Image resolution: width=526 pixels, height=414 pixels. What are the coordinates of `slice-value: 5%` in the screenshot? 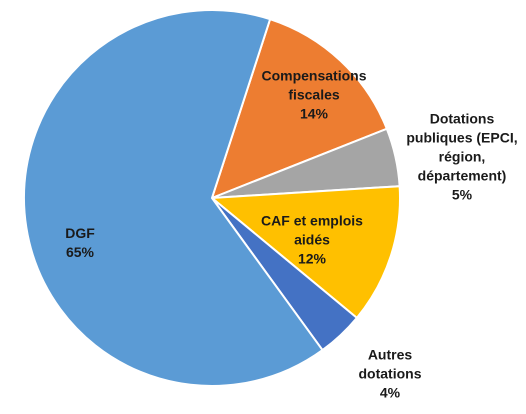 It's located at (462, 194).